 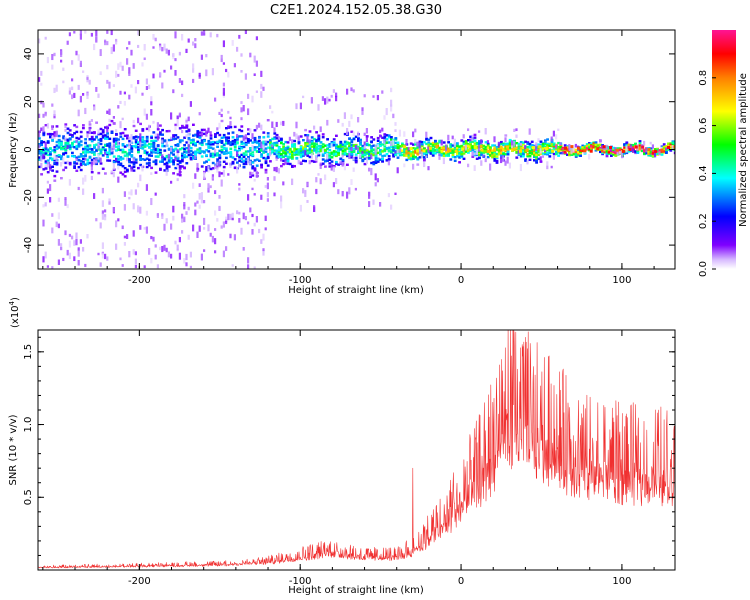 I want to click on heatmap-cell-1996, so click(x=331, y=96).